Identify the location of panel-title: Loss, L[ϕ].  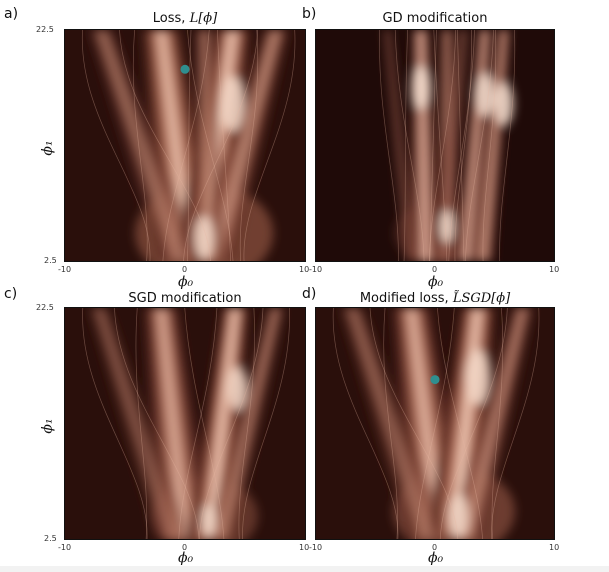
(185, 18).